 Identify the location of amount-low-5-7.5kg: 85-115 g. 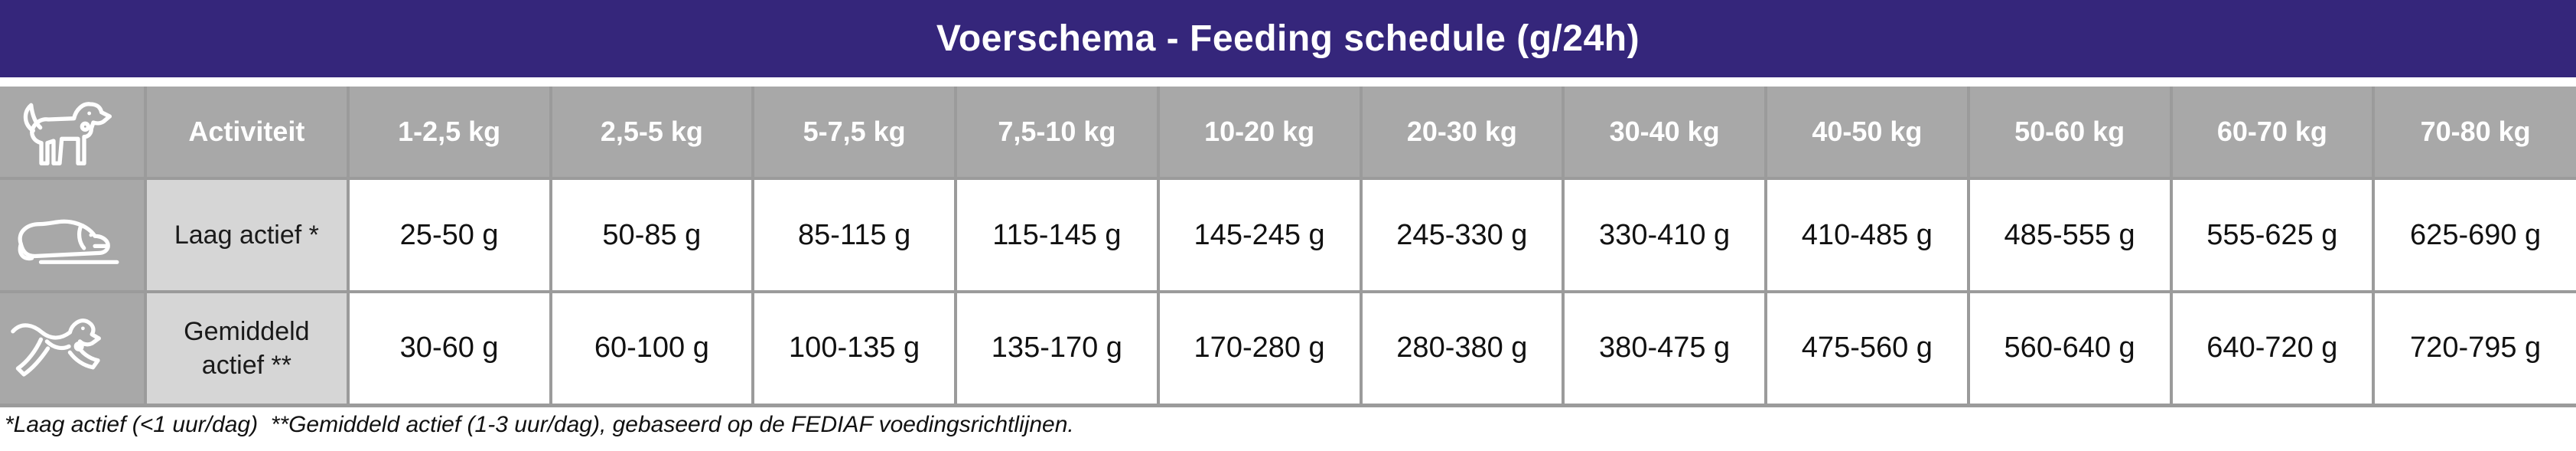
(854, 235).